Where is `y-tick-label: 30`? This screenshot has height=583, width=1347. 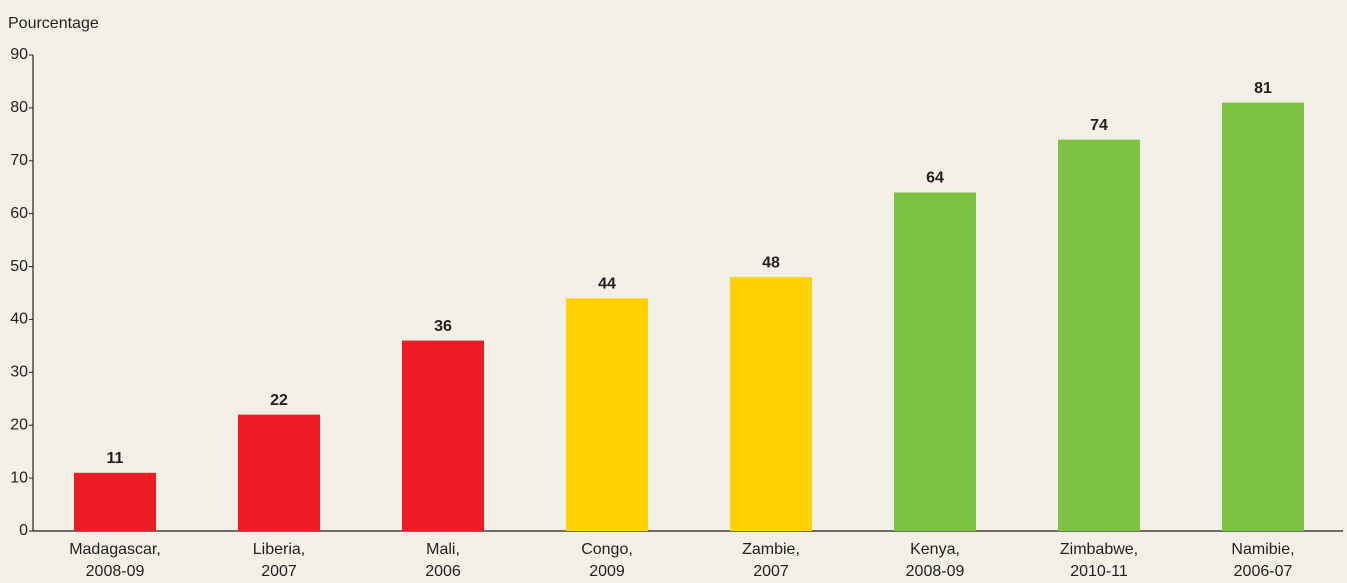
y-tick-label: 30 is located at coordinates (19, 372).